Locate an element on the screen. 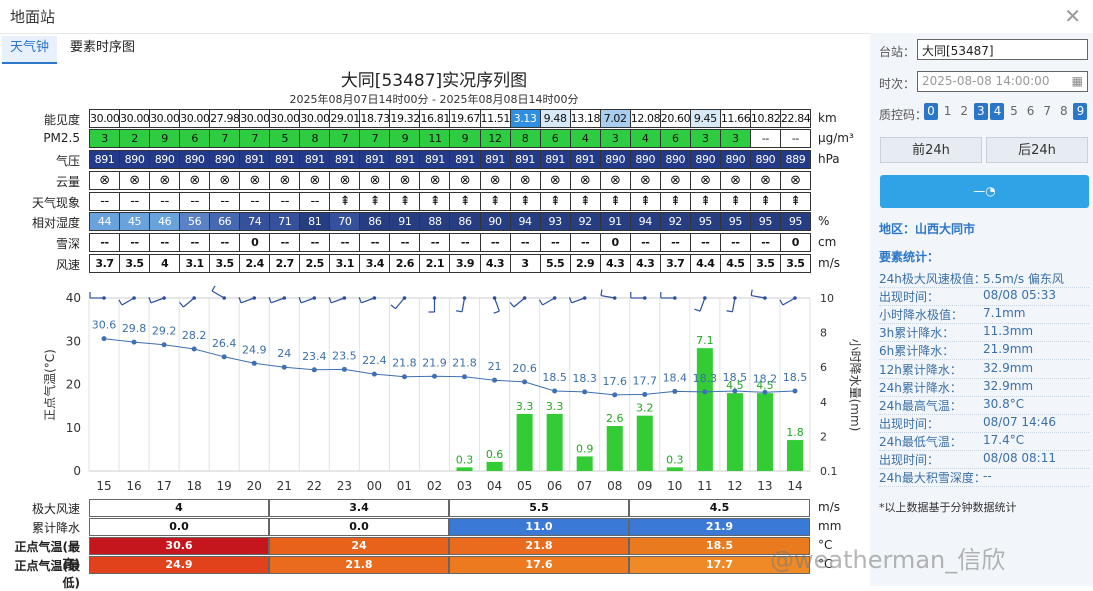 The image size is (1093, 591). row-label: PM2.5 is located at coordinates (61, 138).